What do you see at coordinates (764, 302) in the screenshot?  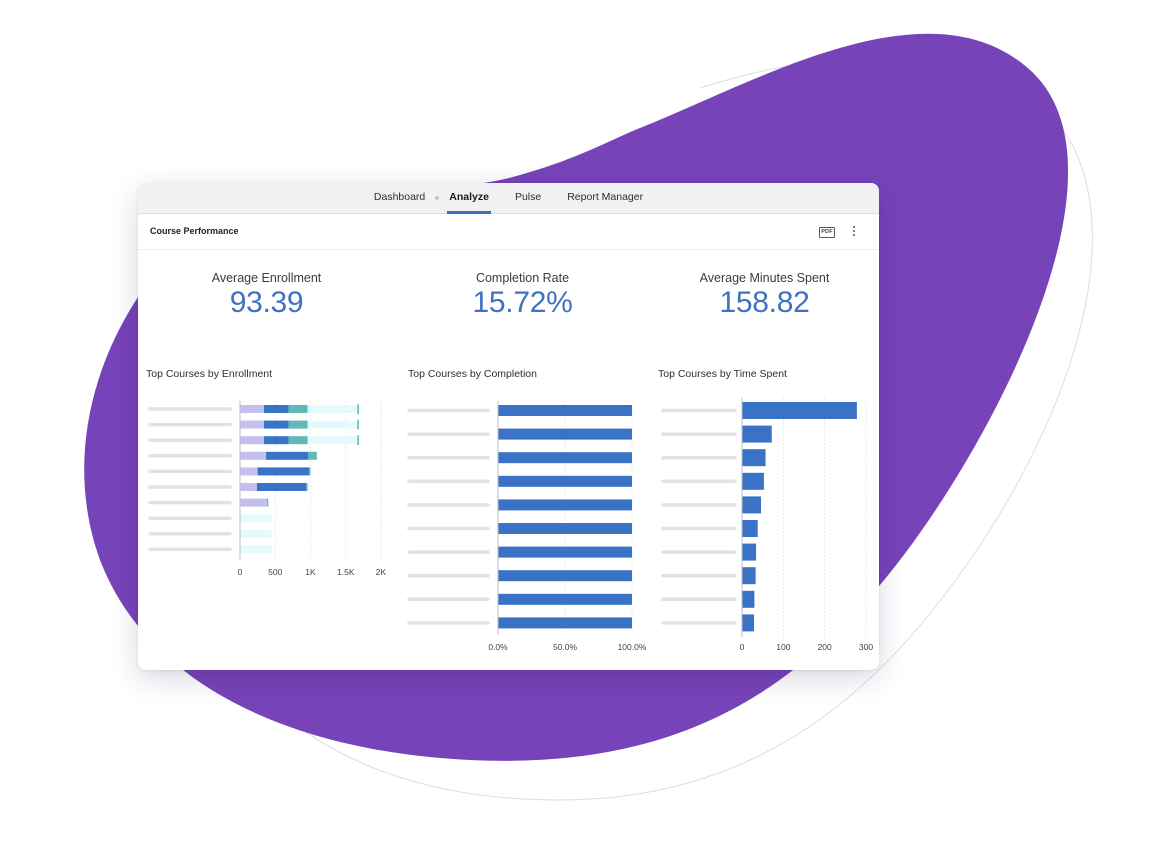 I see `kpi-value: 158.82` at bounding box center [764, 302].